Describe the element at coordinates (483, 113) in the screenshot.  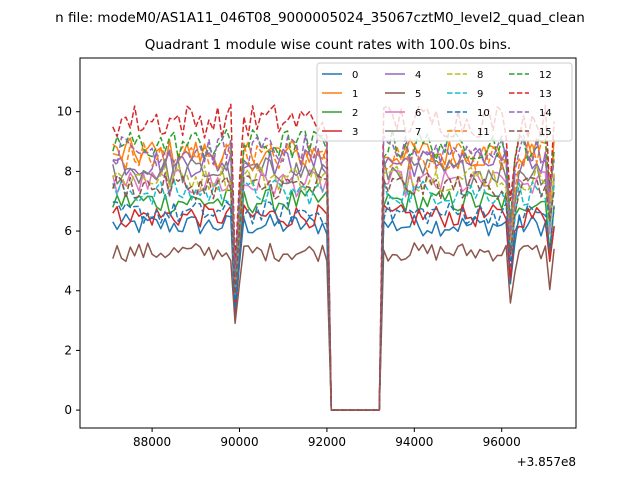
I see `legend-label-10: 10` at that location.